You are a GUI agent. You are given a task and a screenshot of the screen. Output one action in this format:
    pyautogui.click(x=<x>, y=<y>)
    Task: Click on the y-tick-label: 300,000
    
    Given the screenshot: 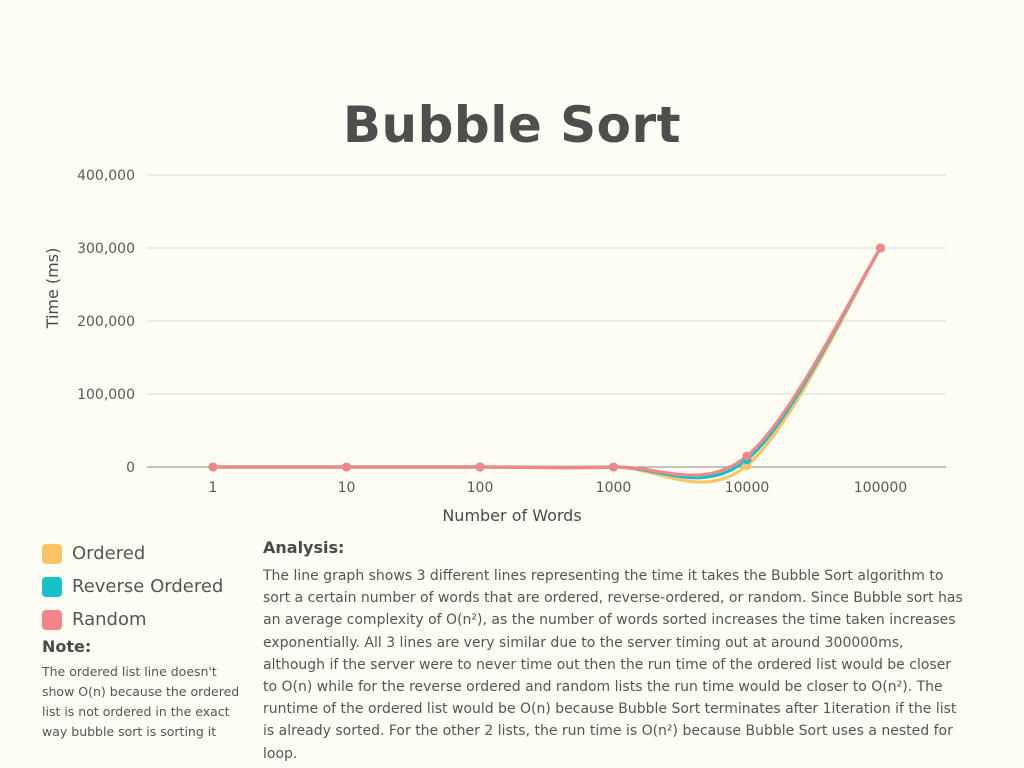 What is the action you would take?
    pyautogui.click(x=106, y=249)
    